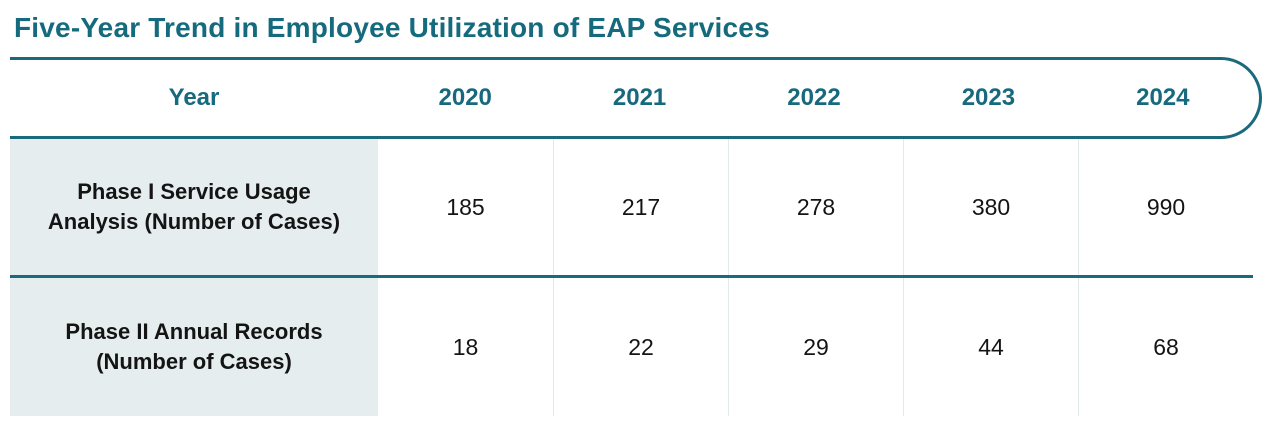 This screenshot has width=1274, height=427. Describe the element at coordinates (465, 347) in the screenshot. I see `value-cell-phase2-2020: 18` at that location.